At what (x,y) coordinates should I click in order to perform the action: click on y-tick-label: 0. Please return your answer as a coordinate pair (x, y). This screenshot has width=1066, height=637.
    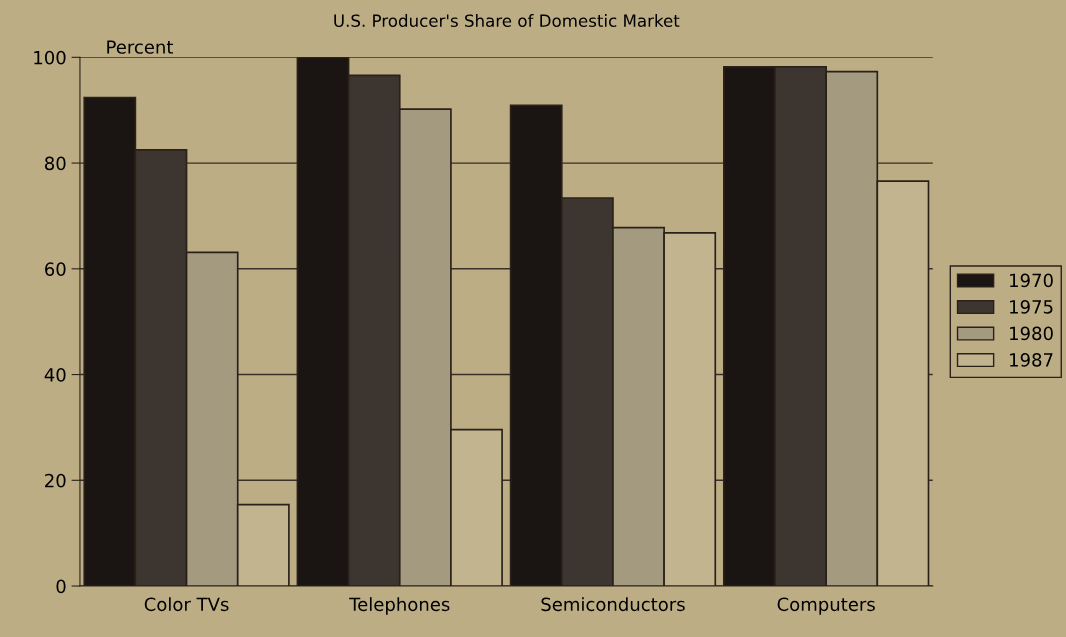
    Looking at the image, I should click on (61, 586).